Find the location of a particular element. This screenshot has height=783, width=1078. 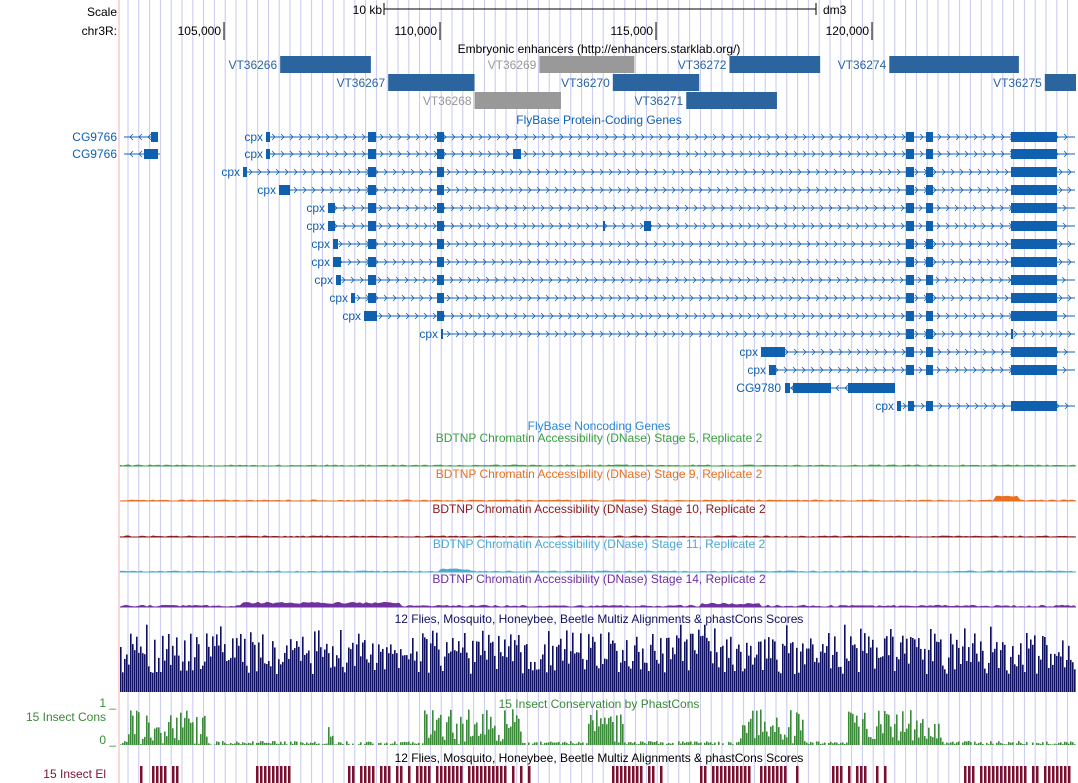

gene-isoform: CG9780 is located at coordinates (815, 388).